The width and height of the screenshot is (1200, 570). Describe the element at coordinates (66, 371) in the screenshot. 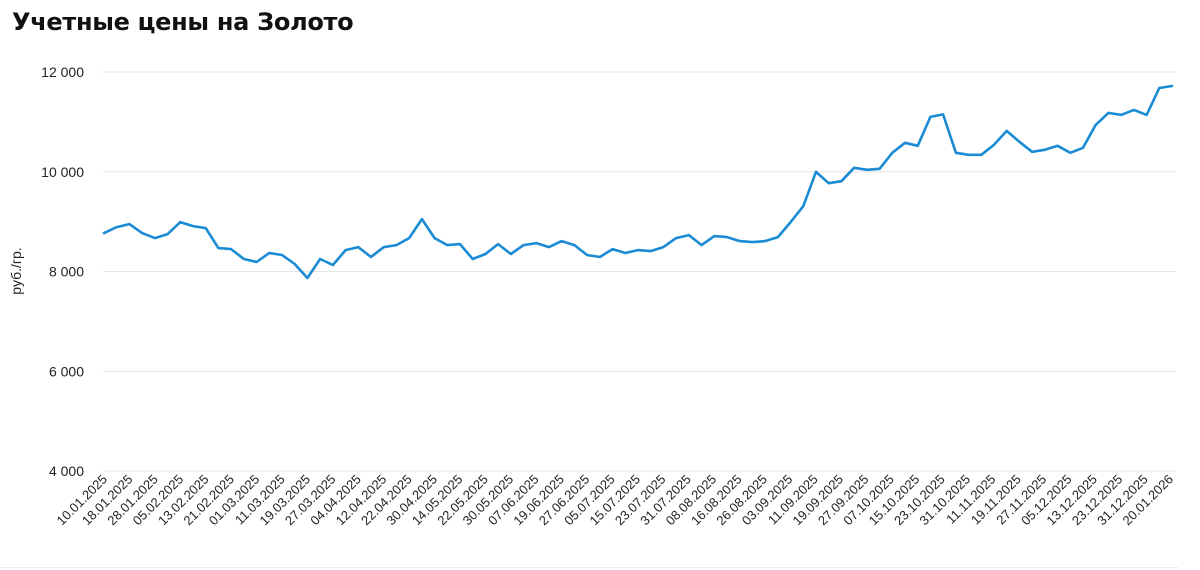

I see `y-tick-label: 6 000` at that location.